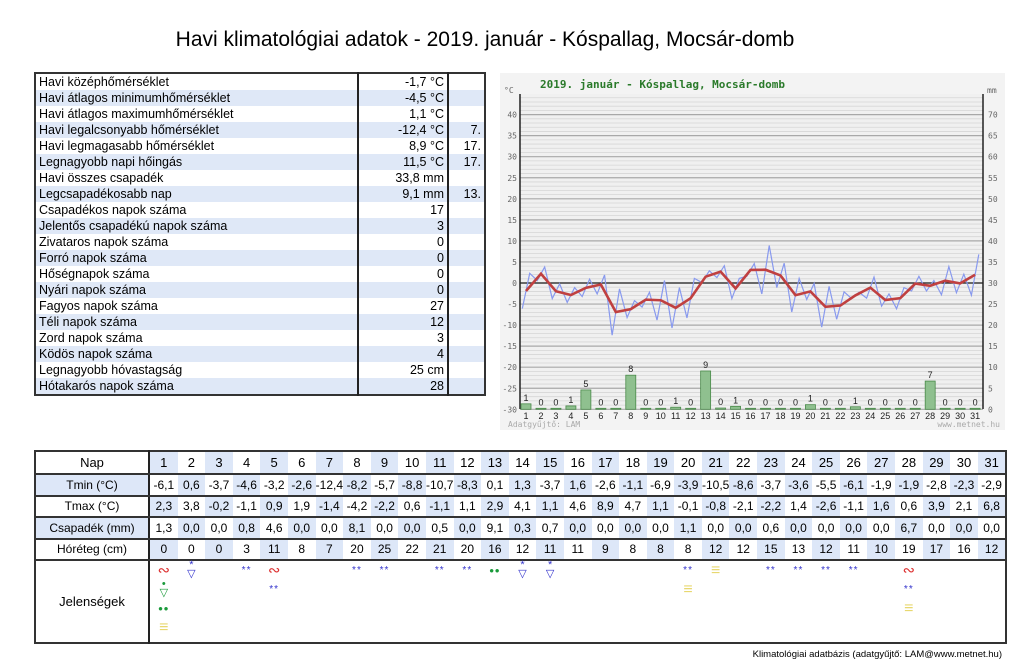 The width and height of the screenshot is (1024, 663). Describe the element at coordinates (993, 178) in the screenshot. I see `right-tick-label: 55` at that location.